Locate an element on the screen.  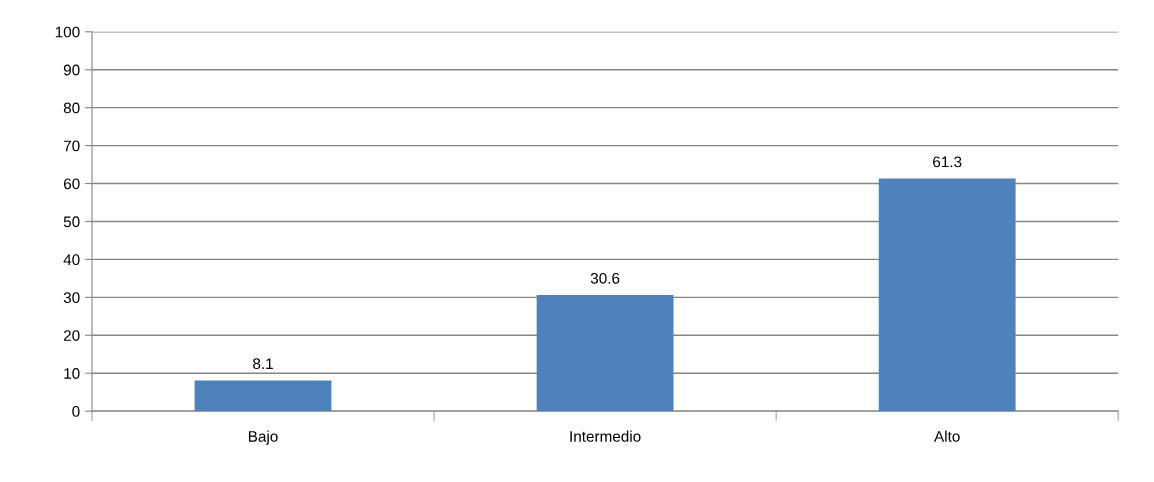
y-tick-label: 50 is located at coordinates (71, 222).